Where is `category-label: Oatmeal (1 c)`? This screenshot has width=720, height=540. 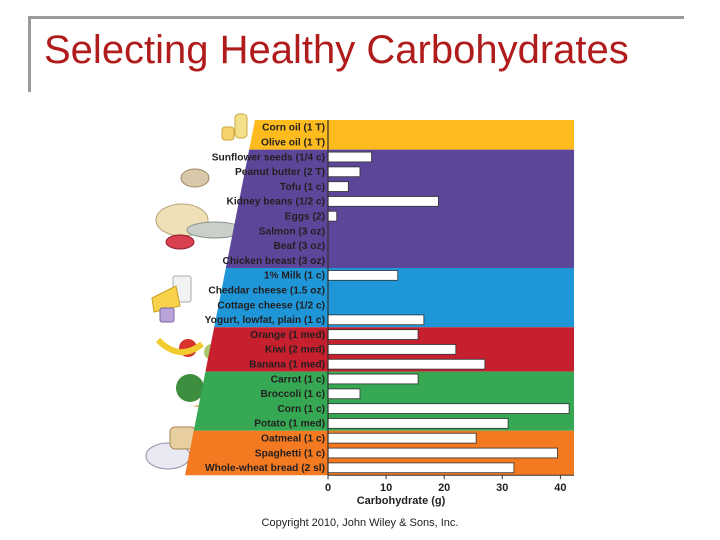 category-label: Oatmeal (1 c) is located at coordinates (293, 438).